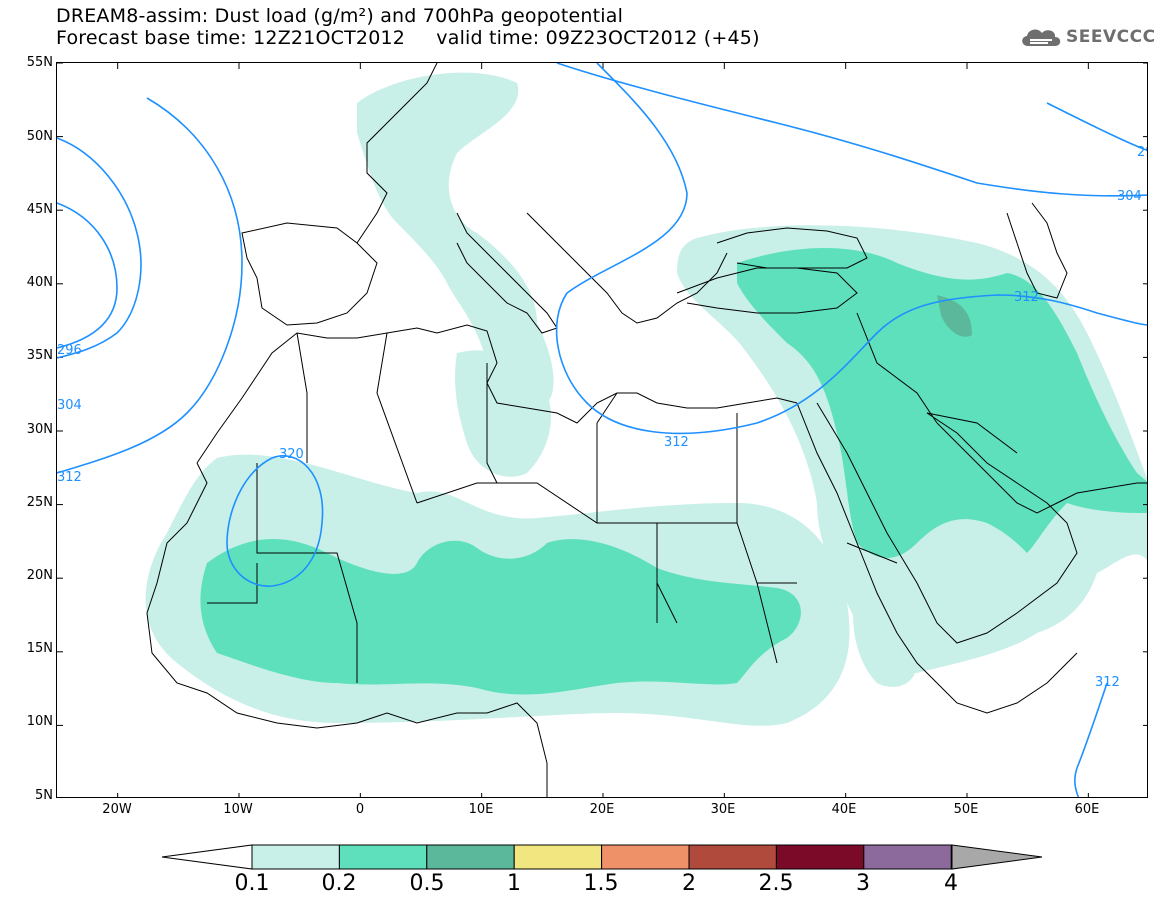 The height and width of the screenshot is (907, 1165). What do you see at coordinates (514, 883) in the screenshot?
I see `colorbar-label: 1` at bounding box center [514, 883].